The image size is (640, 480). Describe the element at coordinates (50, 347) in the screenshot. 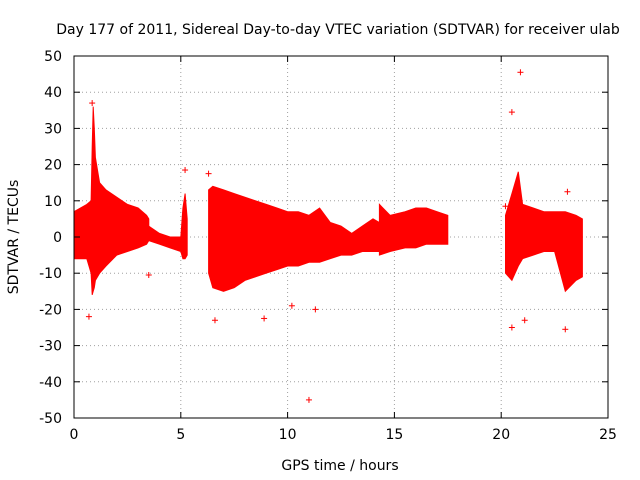

I see `y-tick-label: -30` at that location.